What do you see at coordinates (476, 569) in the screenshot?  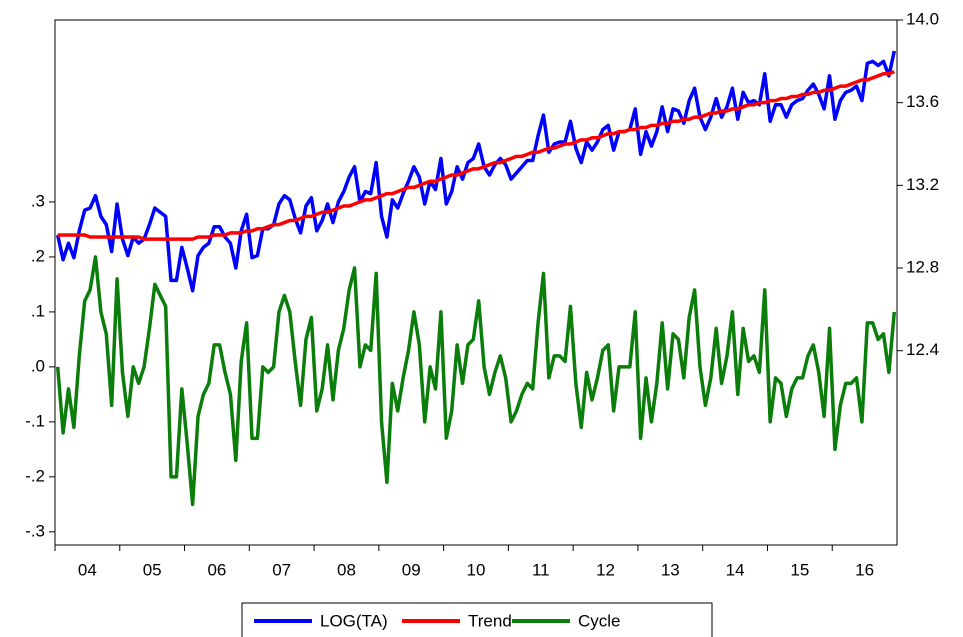 I see `x-tick-label: 10` at bounding box center [476, 569].